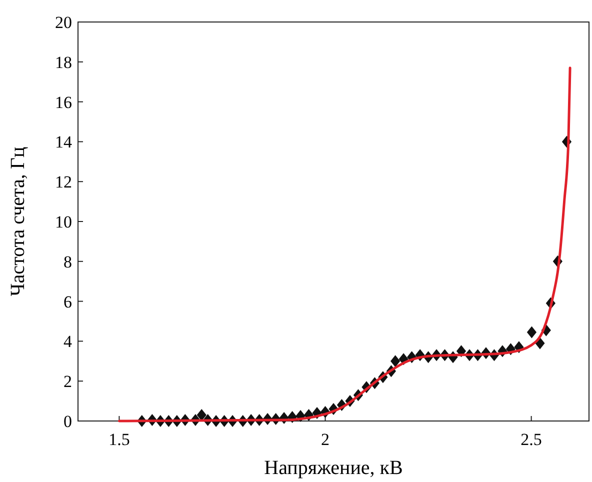 This screenshot has width=592, height=482. What do you see at coordinates (63, 102) in the screenshot?
I see `y-tick-label: 16` at bounding box center [63, 102].